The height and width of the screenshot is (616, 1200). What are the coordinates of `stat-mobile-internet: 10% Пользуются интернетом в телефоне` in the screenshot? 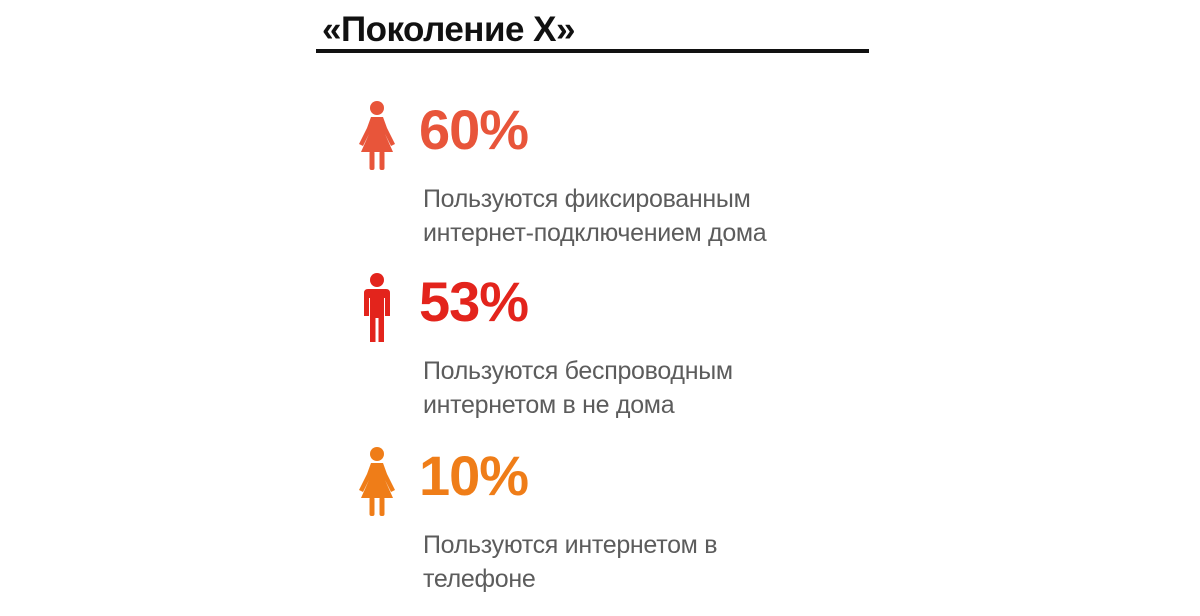 It's located at (614, 530).